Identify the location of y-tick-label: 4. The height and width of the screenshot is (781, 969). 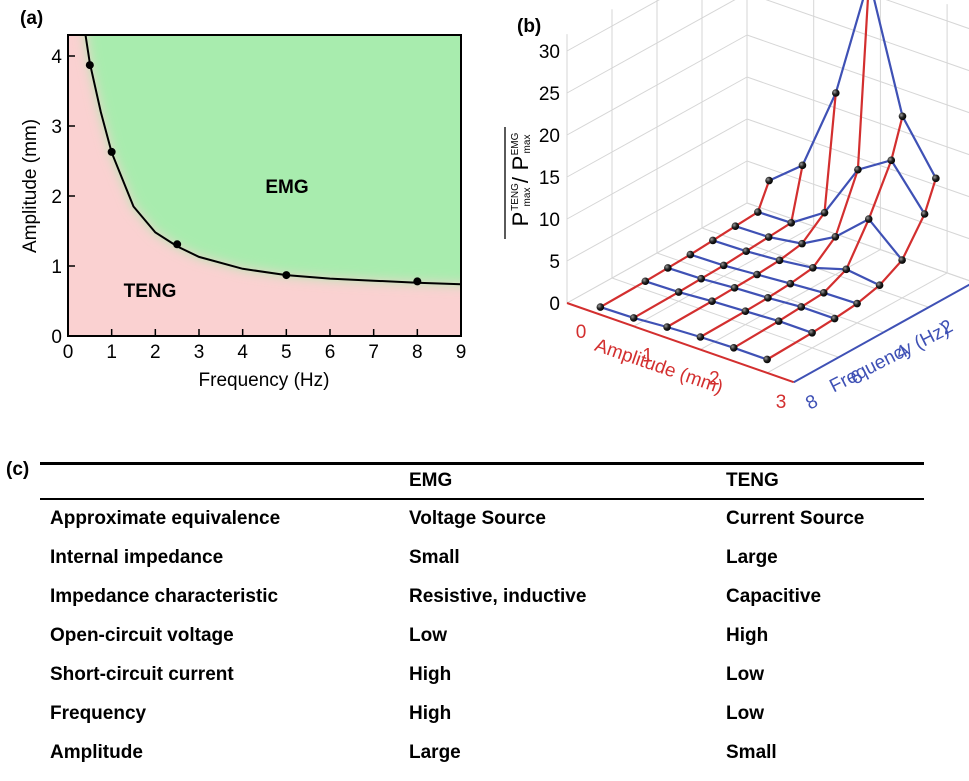
(56, 57).